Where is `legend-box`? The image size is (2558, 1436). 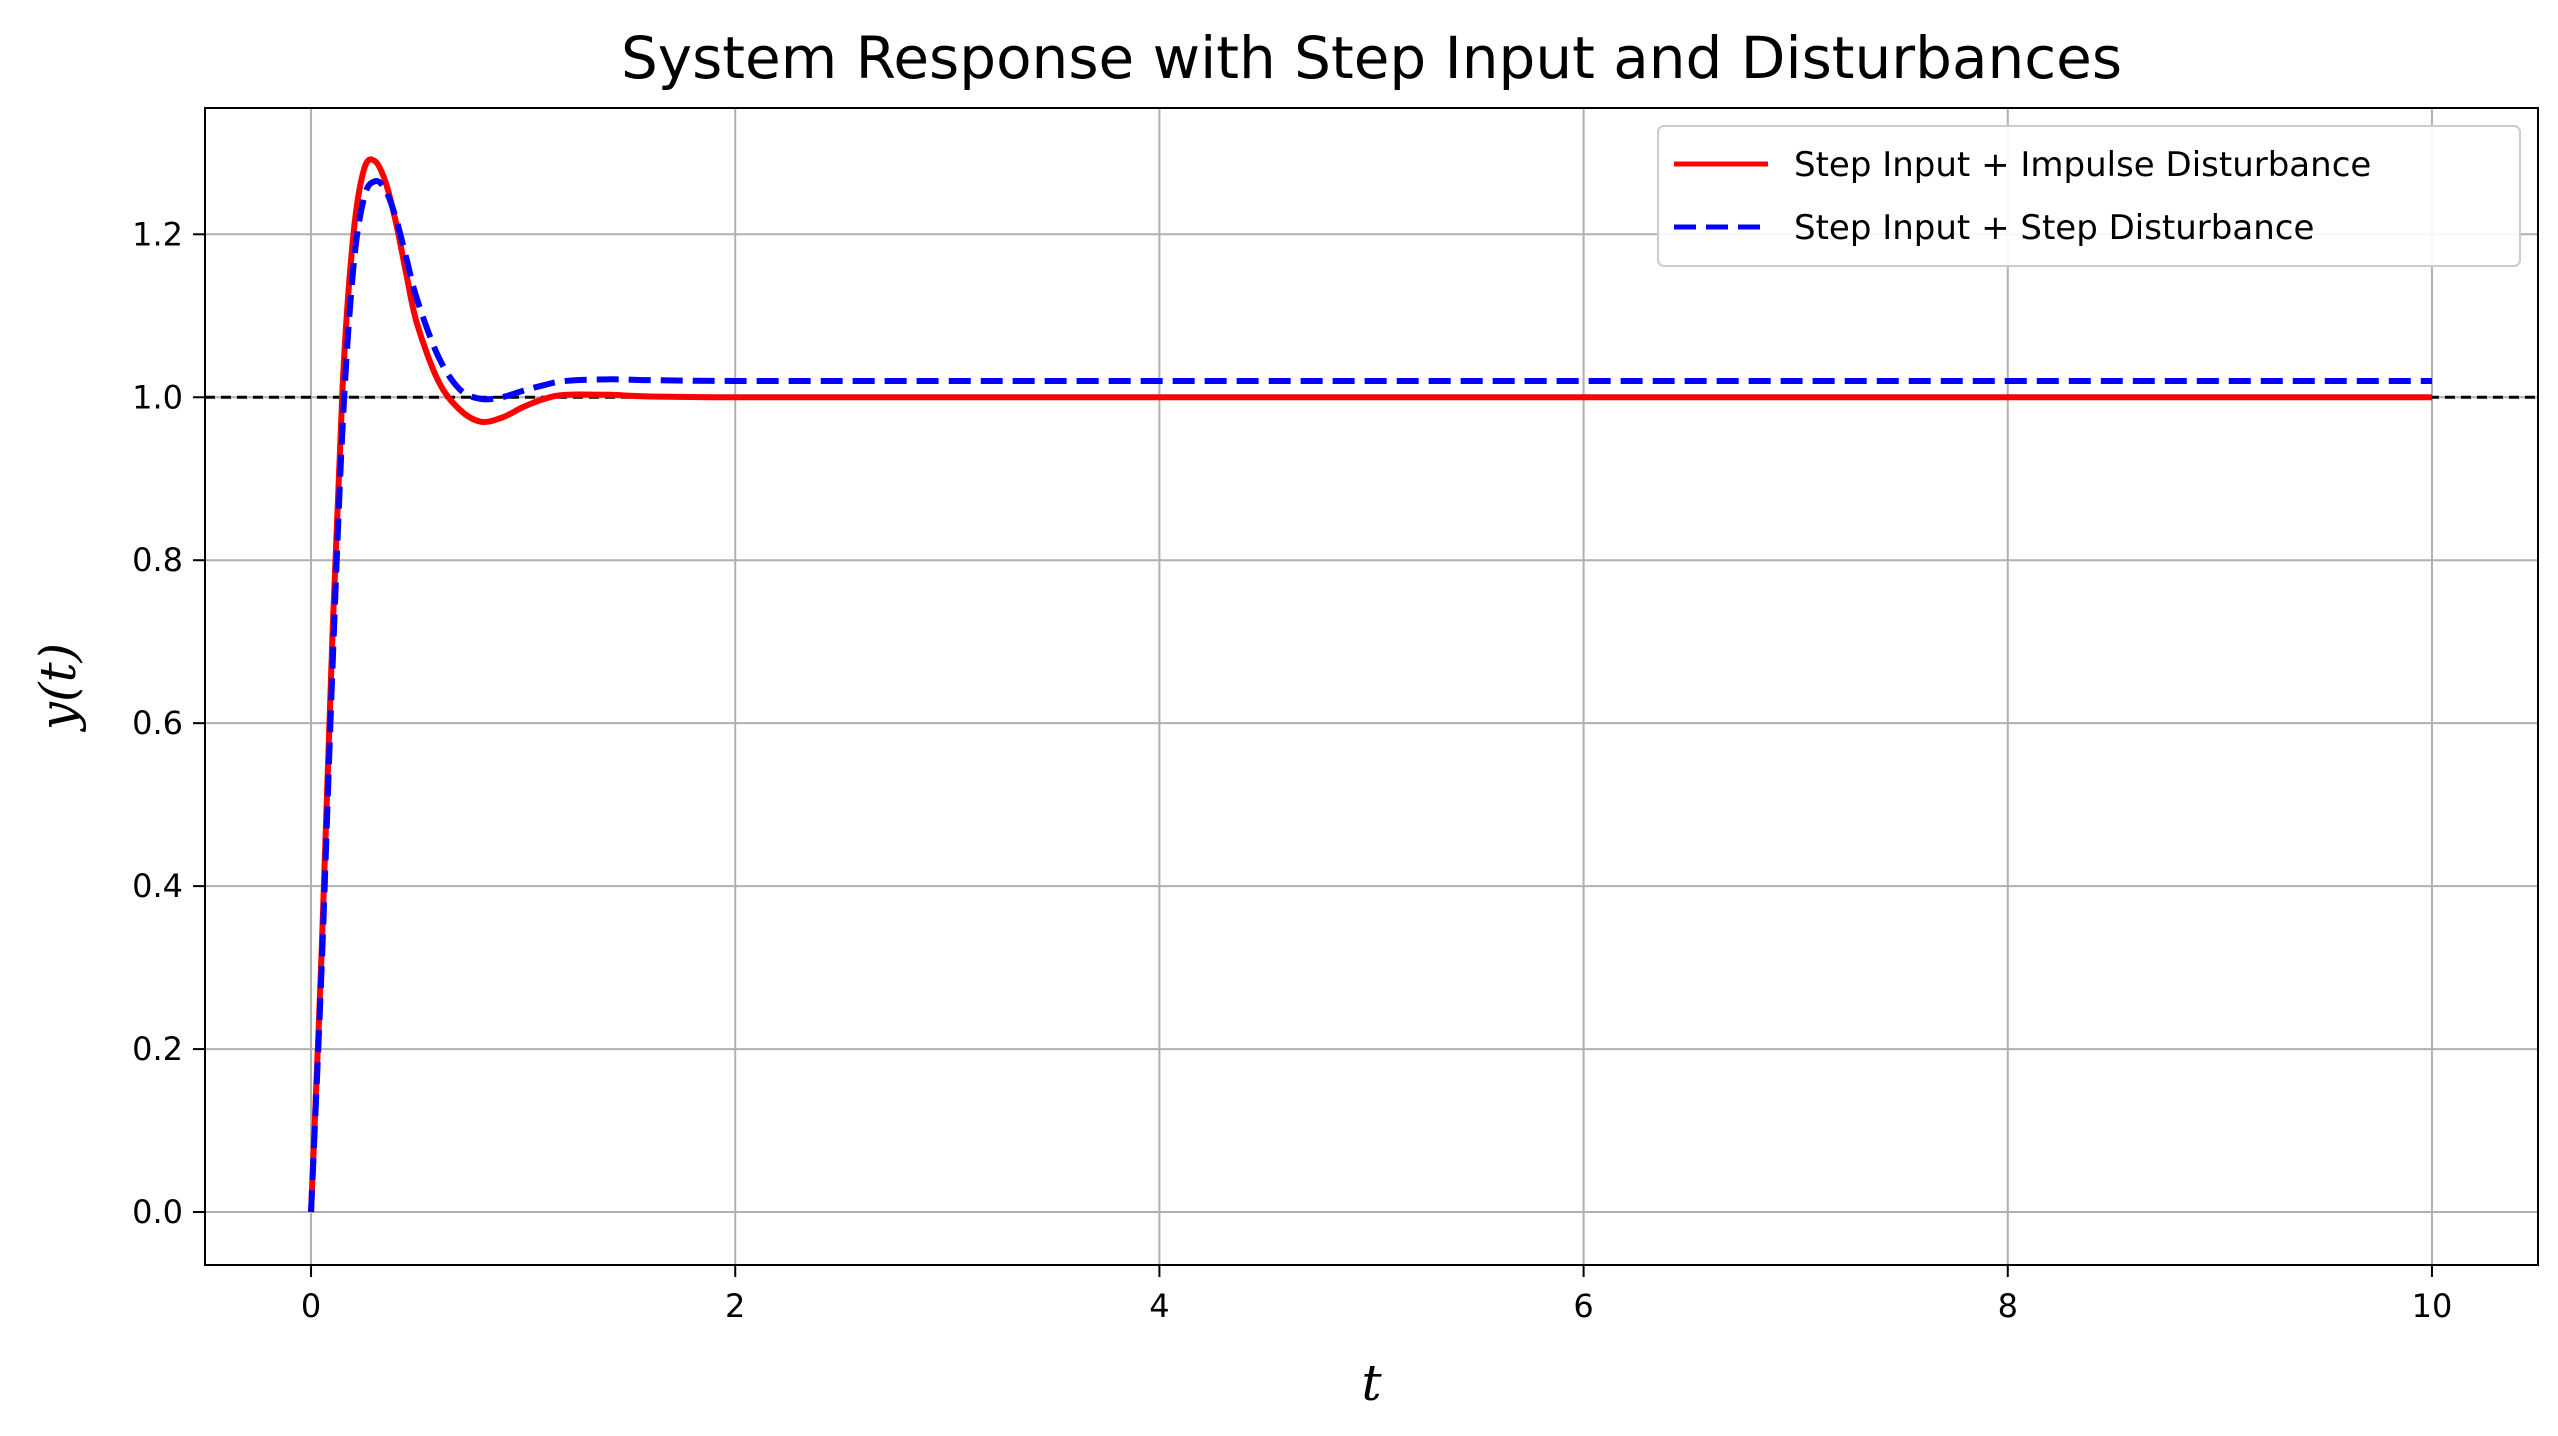 legend-box is located at coordinates (2089, 196).